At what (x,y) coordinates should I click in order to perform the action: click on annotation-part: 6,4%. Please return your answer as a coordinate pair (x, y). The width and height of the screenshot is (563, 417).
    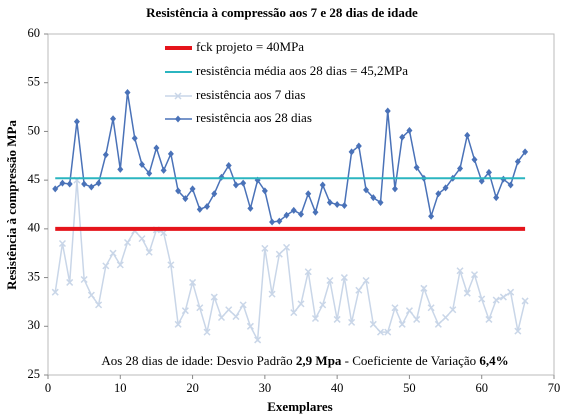
    Looking at the image, I should click on (493, 360).